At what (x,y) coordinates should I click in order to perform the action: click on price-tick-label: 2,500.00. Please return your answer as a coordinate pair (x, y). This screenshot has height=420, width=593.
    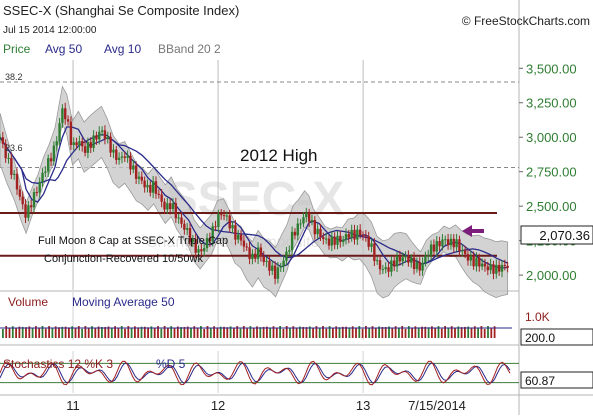
    Looking at the image, I should click on (551, 206).